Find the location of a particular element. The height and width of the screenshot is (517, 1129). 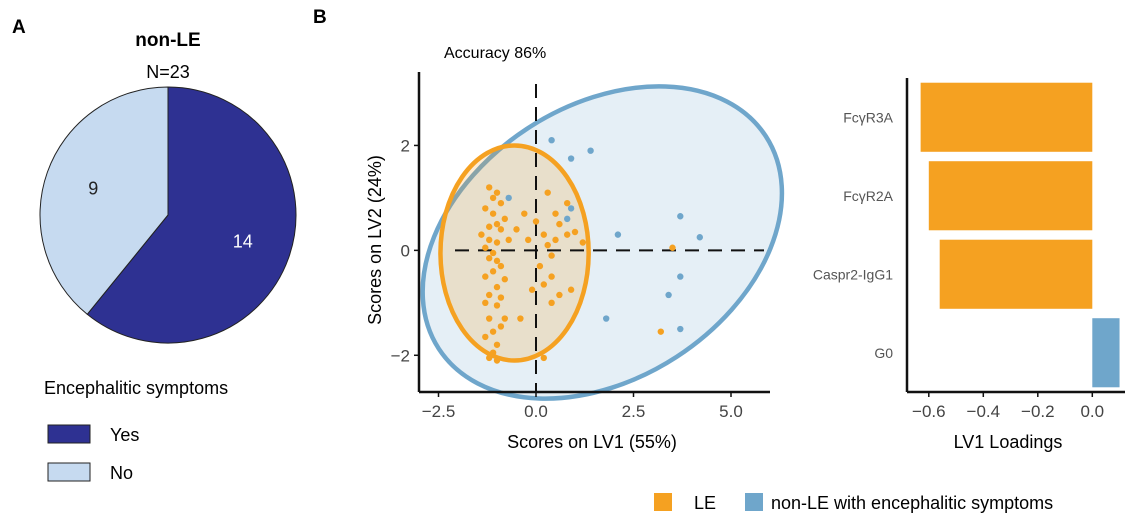

pie-slice-label: 14 is located at coordinates (243, 242).